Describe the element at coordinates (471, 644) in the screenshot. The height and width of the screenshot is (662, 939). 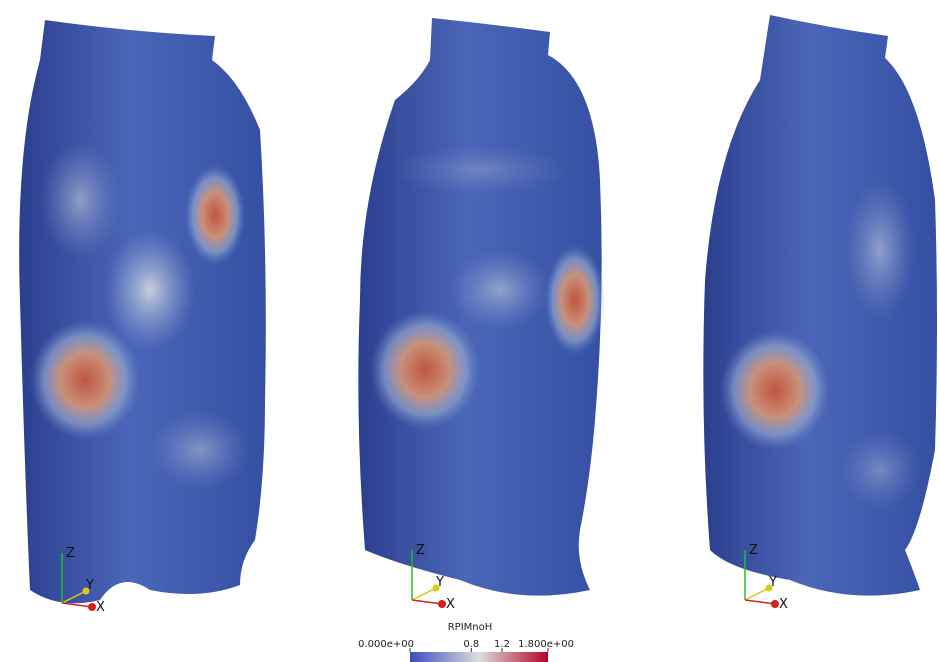
I see `colorbar-tick-label: 0.8` at that location.